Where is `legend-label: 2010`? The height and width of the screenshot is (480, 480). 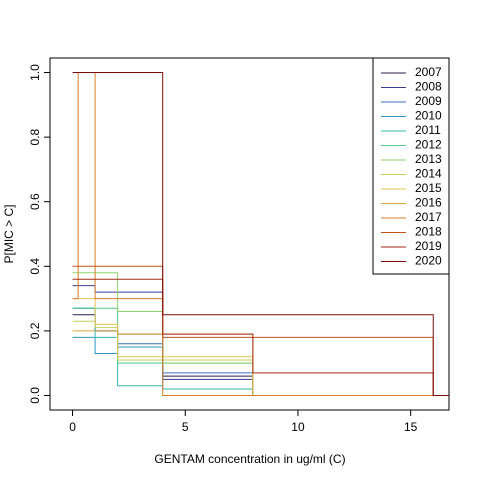 legend-label: 2010 is located at coordinates (428, 116).